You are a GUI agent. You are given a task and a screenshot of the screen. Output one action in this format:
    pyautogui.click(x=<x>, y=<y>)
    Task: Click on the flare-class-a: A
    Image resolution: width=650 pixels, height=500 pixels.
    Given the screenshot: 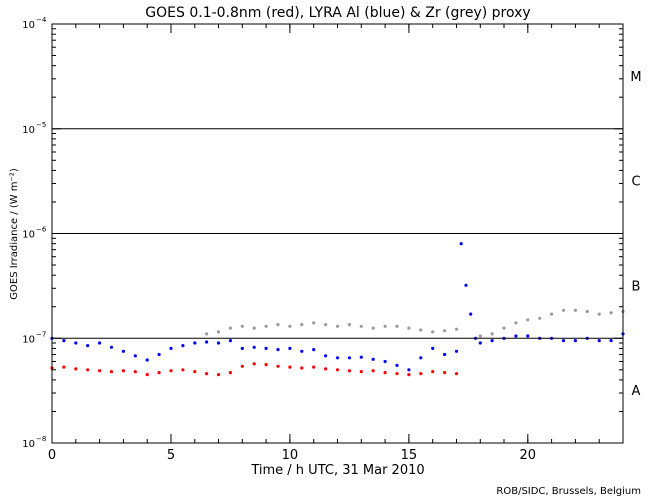 What is the action you would take?
    pyautogui.click(x=636, y=391)
    